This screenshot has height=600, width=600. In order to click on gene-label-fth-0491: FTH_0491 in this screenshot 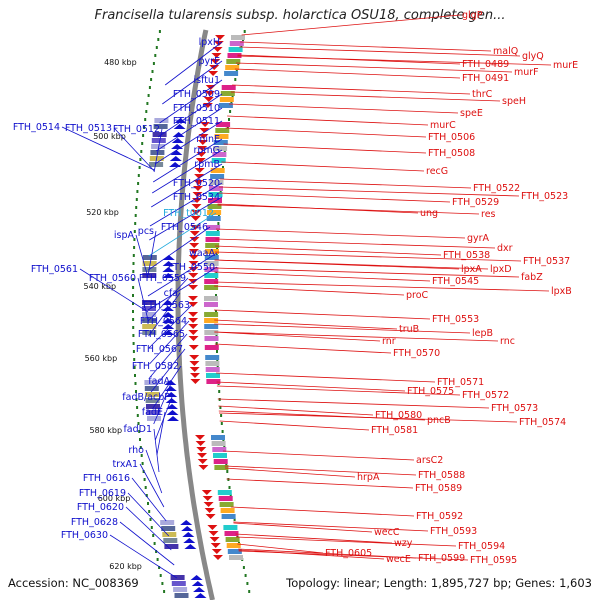, I will do `click(485, 78)`.